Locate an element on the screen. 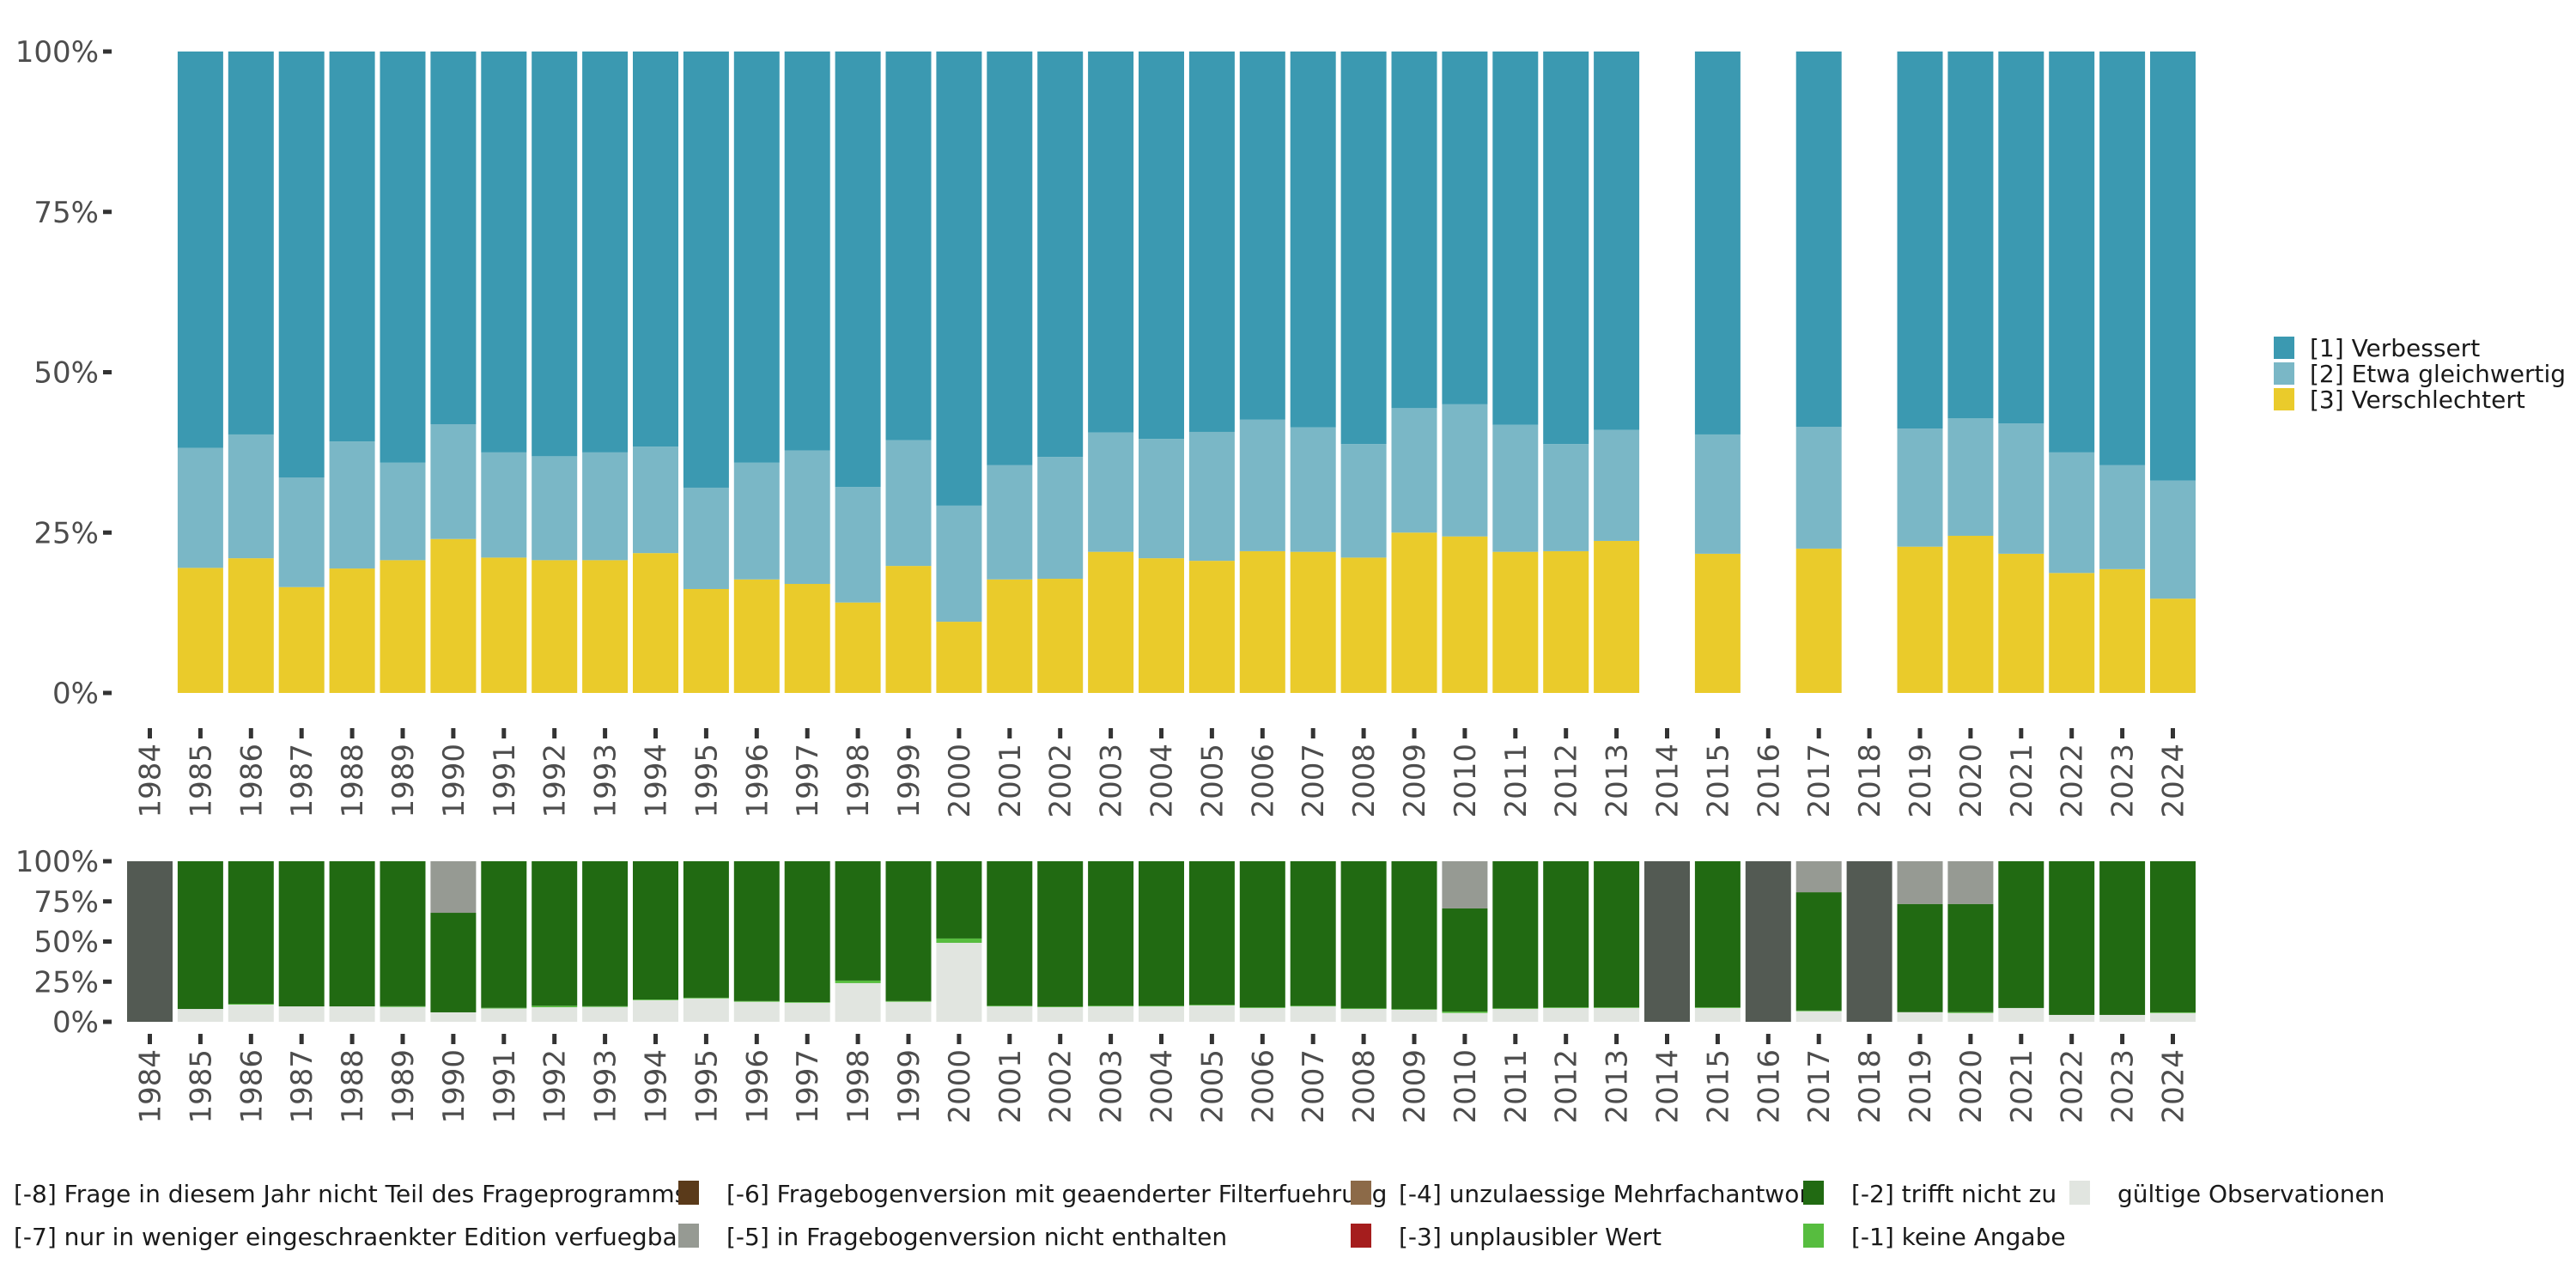 The width and height of the screenshot is (2576, 1288). bar-1992-s0 is located at coordinates (555, 627).